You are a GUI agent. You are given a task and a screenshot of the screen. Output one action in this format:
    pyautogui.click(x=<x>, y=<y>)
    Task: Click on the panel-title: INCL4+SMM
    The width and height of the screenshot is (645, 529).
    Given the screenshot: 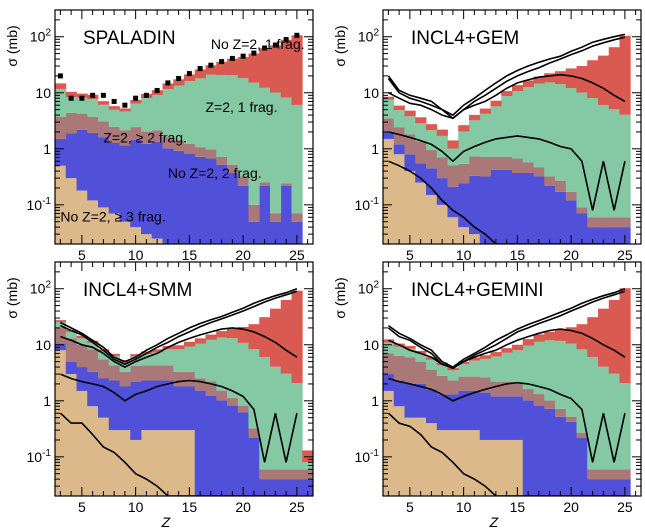 What is the action you would take?
    pyautogui.click(x=137, y=290)
    